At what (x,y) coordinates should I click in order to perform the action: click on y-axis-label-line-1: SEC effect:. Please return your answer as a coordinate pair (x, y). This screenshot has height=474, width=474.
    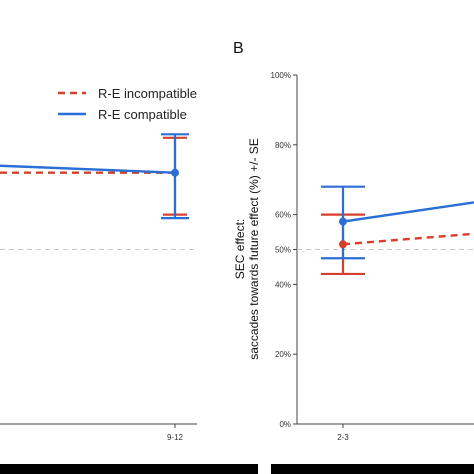
    Looking at the image, I should click on (240, 249).